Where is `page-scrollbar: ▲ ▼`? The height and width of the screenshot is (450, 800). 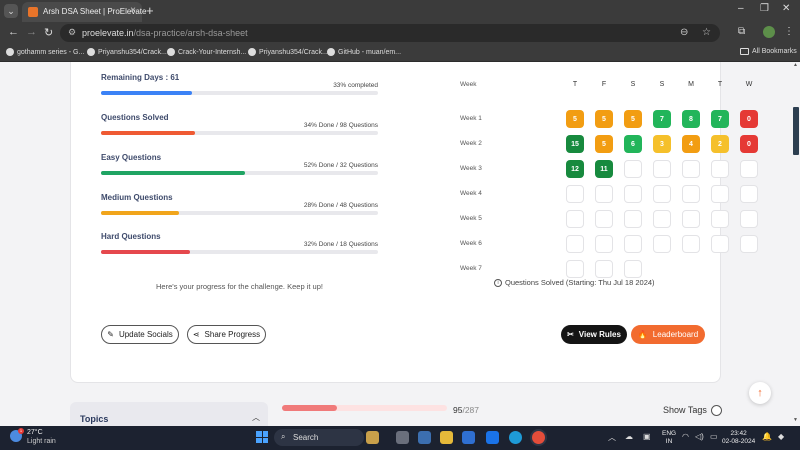
page-scrollbar: ▲ ▼ is located at coordinates (796, 244).